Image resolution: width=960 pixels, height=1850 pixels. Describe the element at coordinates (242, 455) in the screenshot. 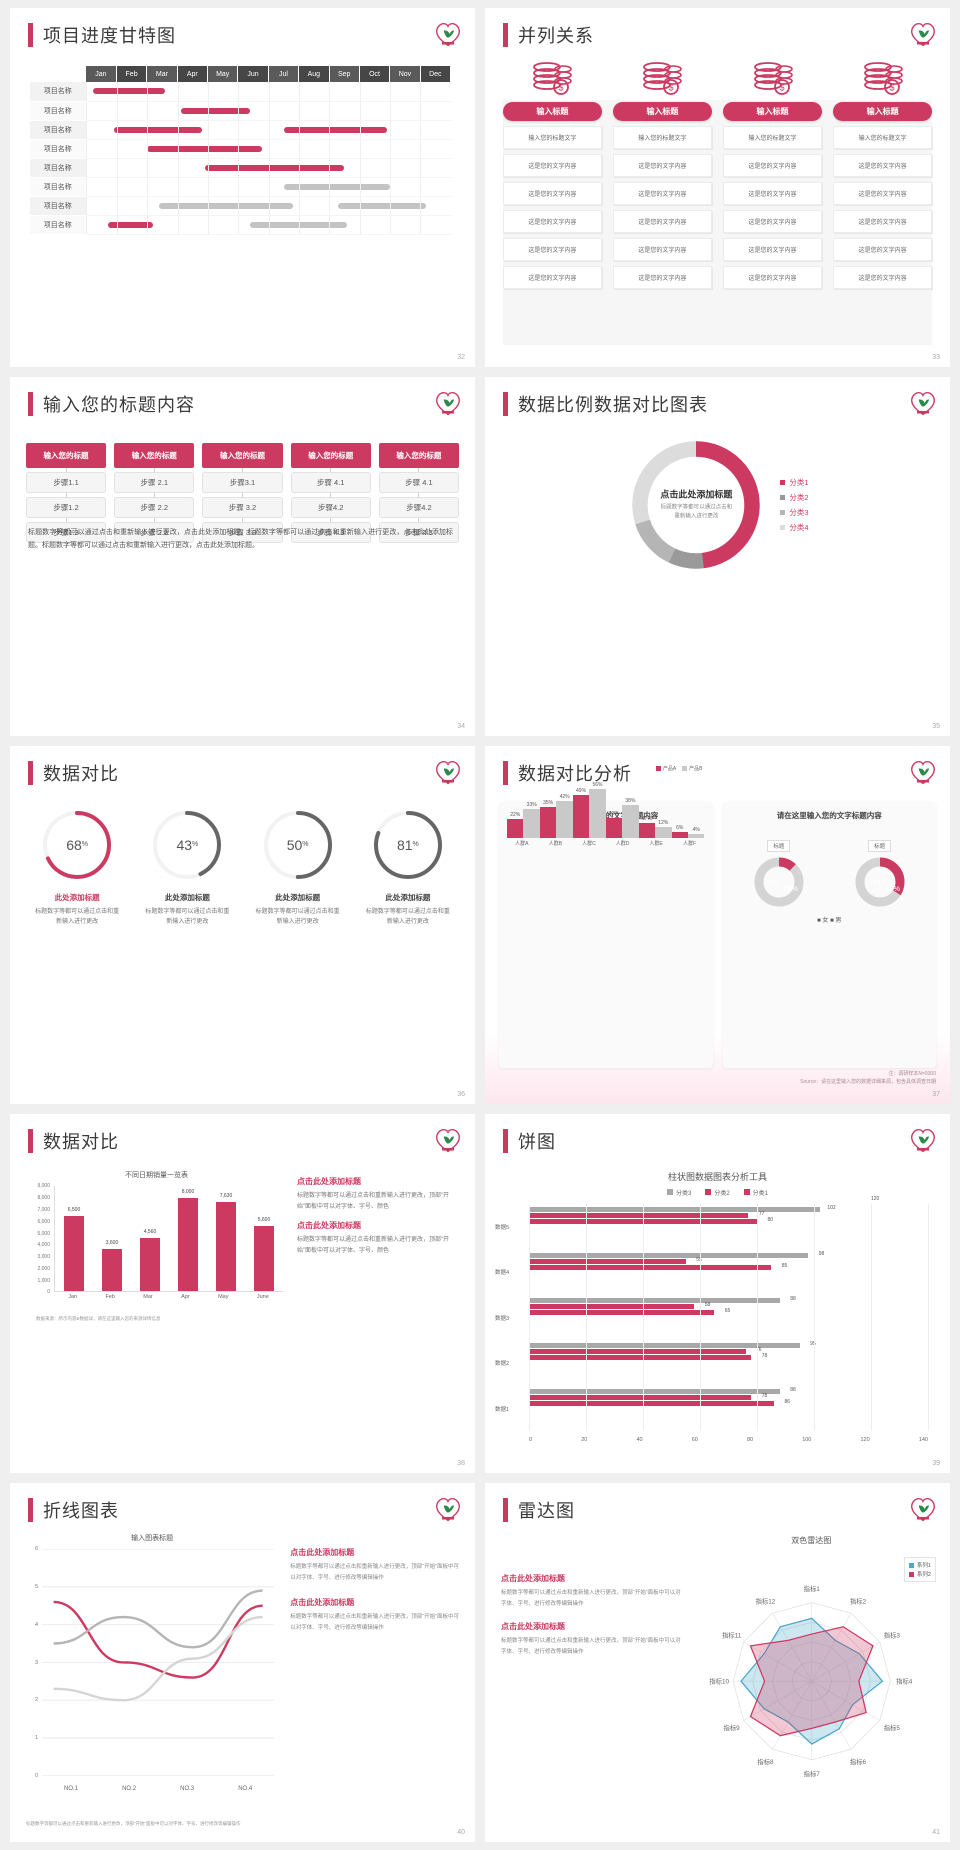

I see `step-header-3: 输入您的标题` at that location.